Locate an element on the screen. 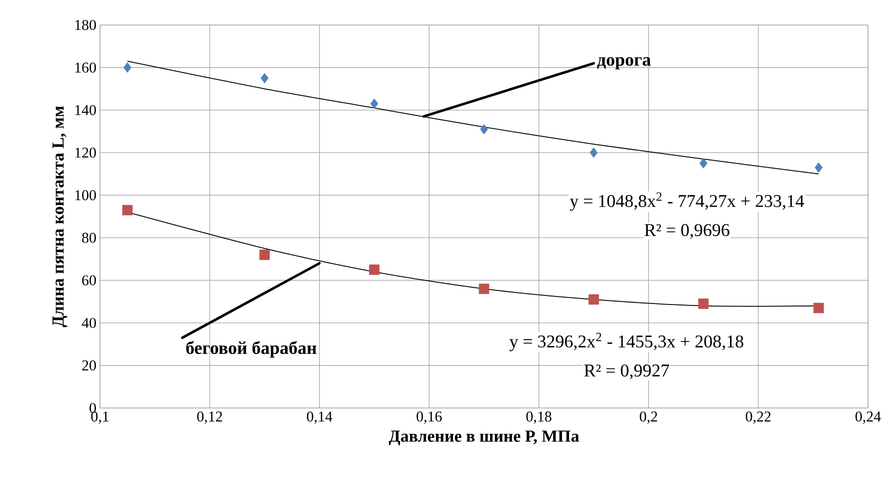 The width and height of the screenshot is (888, 486). y-tick-label: 0 is located at coordinates (93, 408).